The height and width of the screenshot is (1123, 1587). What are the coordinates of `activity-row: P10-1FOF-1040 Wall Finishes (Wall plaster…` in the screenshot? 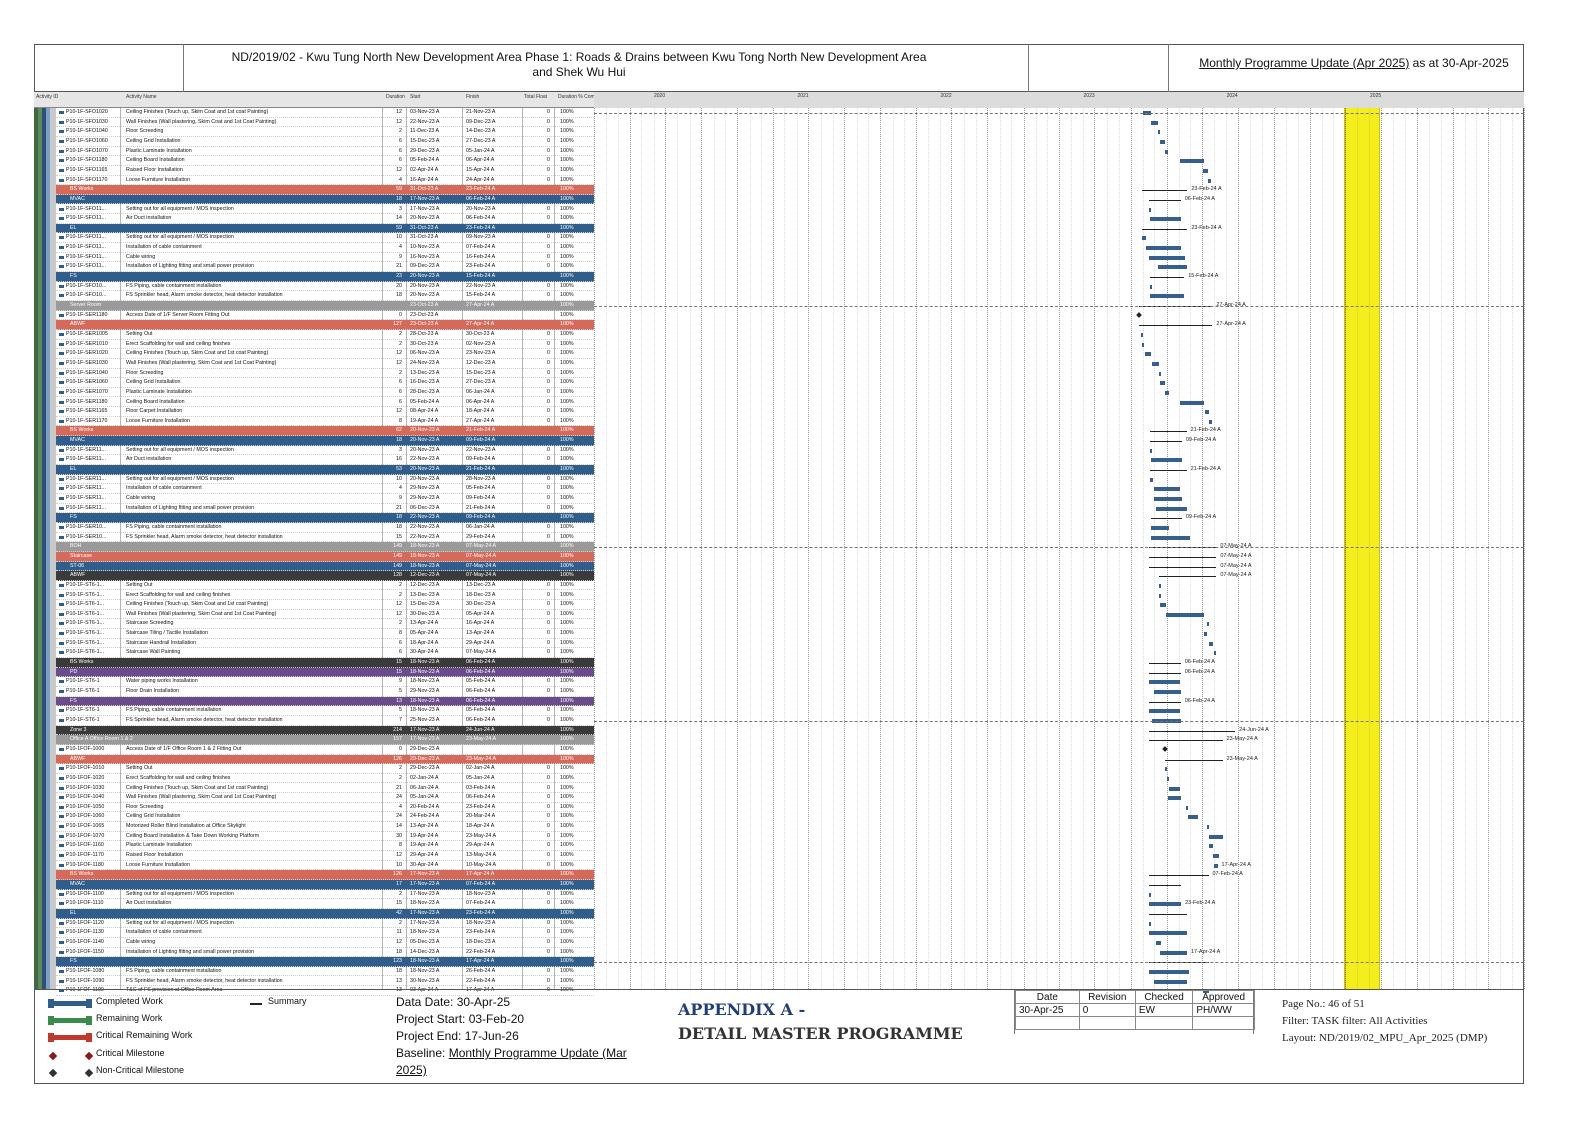 It's located at (325, 798).